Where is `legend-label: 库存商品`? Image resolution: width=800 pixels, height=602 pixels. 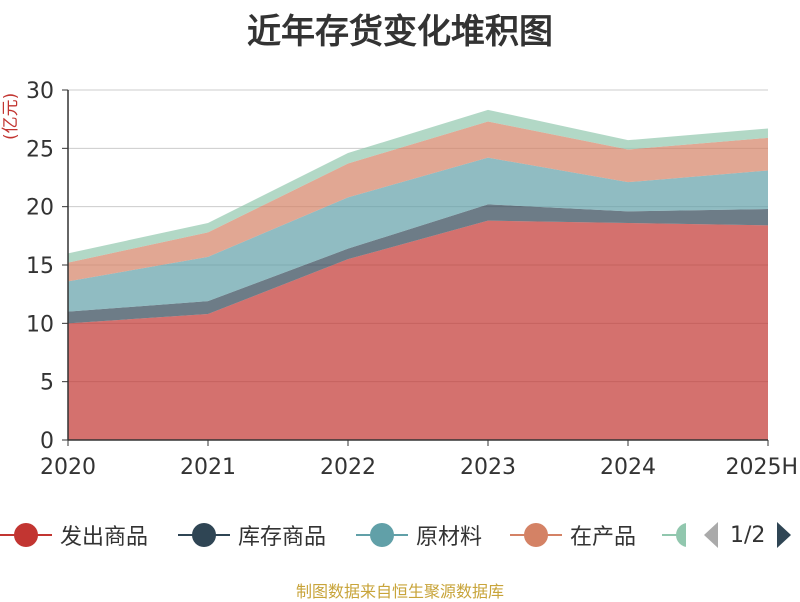
legend-label: 库存商品 is located at coordinates (282, 537).